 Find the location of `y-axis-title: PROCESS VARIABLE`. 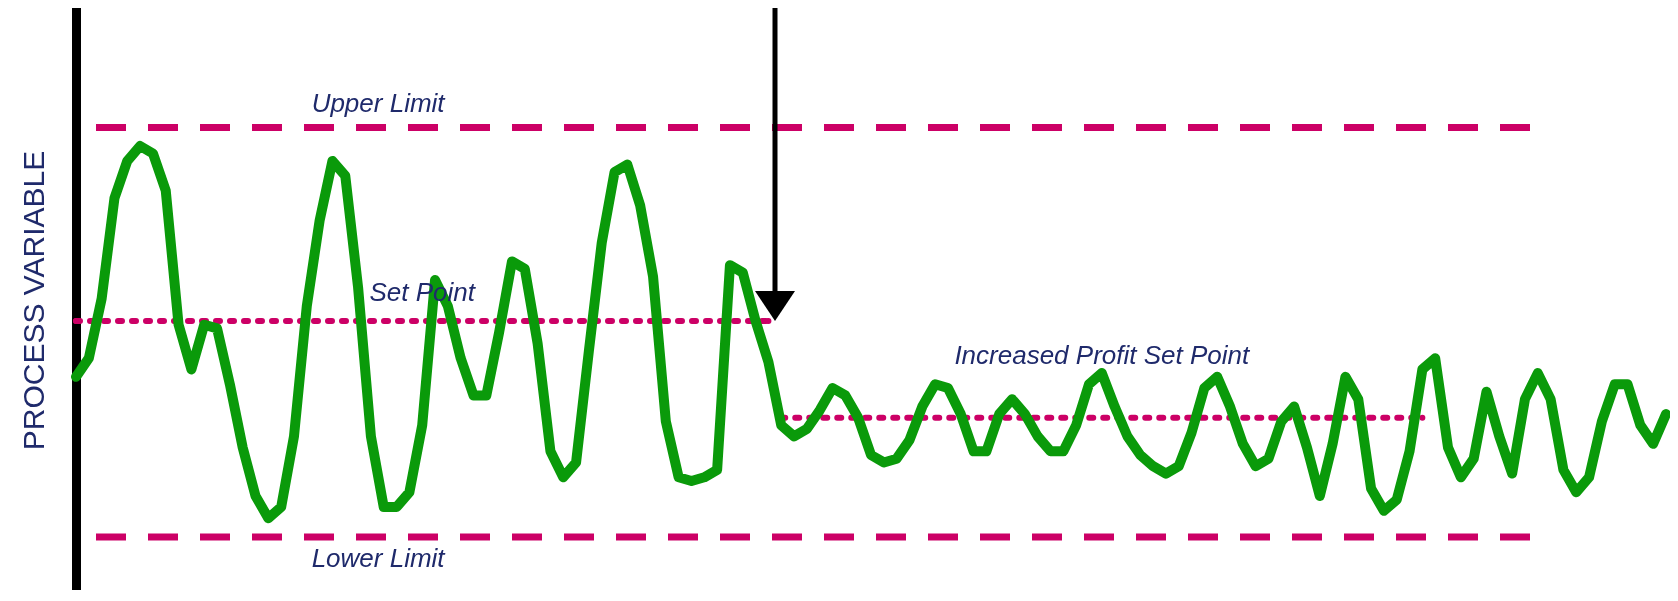

y-axis-title: PROCESS VARIABLE is located at coordinates (34, 300).